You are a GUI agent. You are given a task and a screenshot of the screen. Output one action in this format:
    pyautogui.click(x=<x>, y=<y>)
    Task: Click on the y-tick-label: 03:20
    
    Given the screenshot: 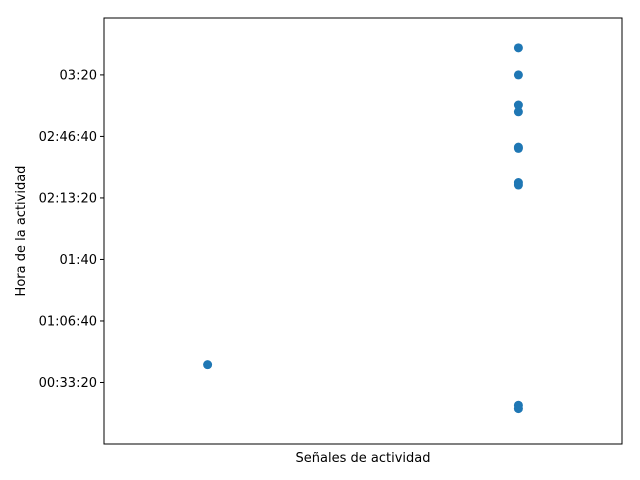 What is the action you would take?
    pyautogui.click(x=78, y=75)
    